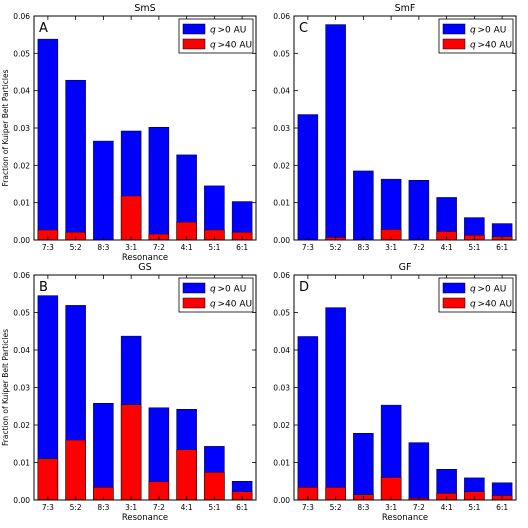  What do you see at coordinates (5, 127) in the screenshot?
I see `y-axis-label: Fraction of Kuiper Belt Particles` at bounding box center [5, 127].